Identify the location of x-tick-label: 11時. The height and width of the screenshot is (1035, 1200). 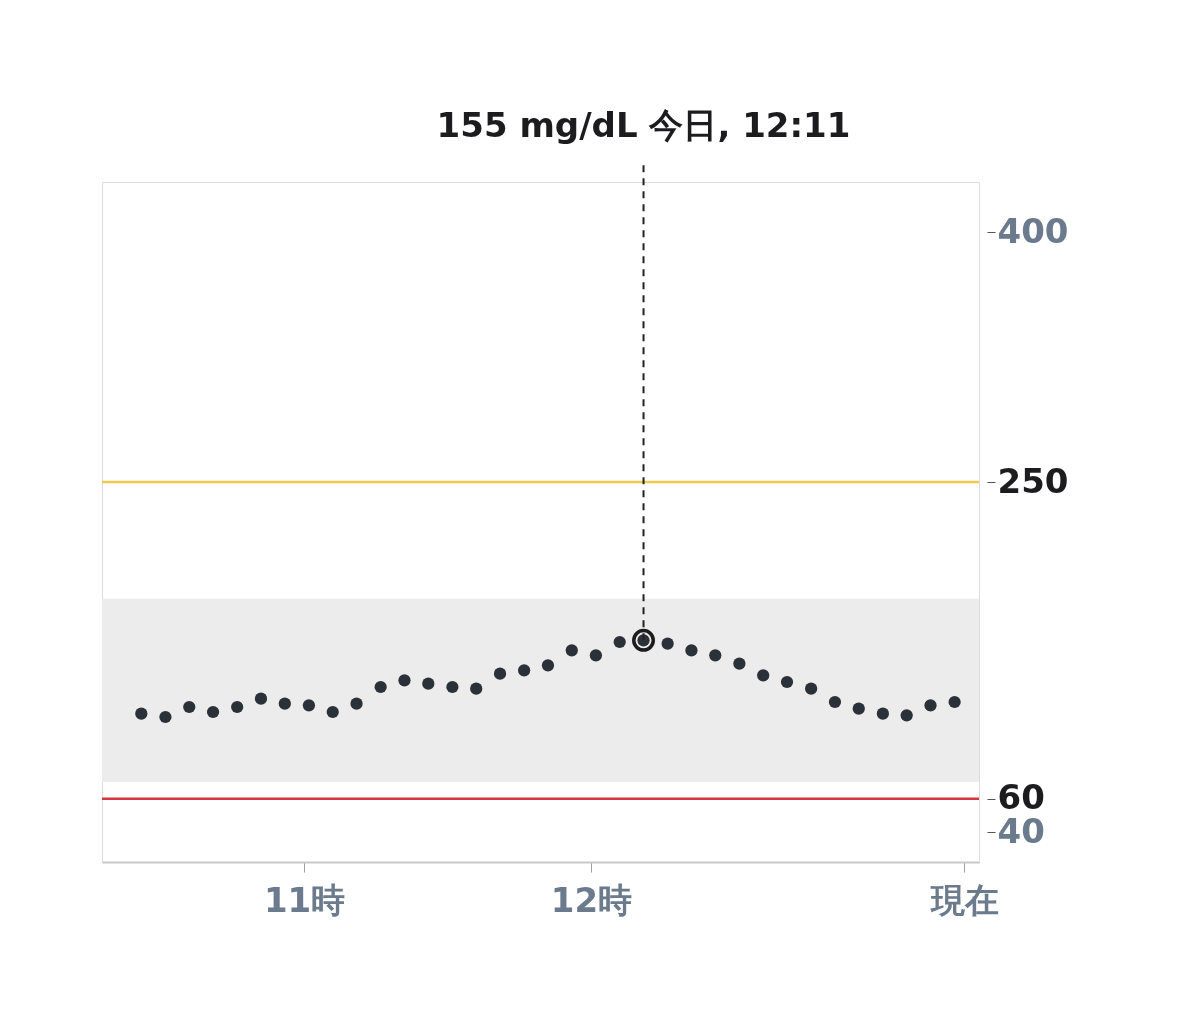
(304, 899).